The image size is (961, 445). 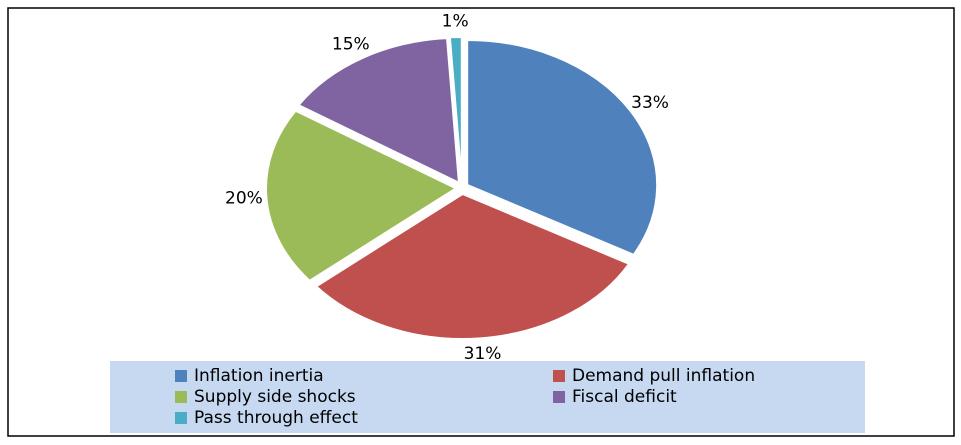 What do you see at coordinates (244, 198) in the screenshot?
I see `data-label: 20%` at bounding box center [244, 198].